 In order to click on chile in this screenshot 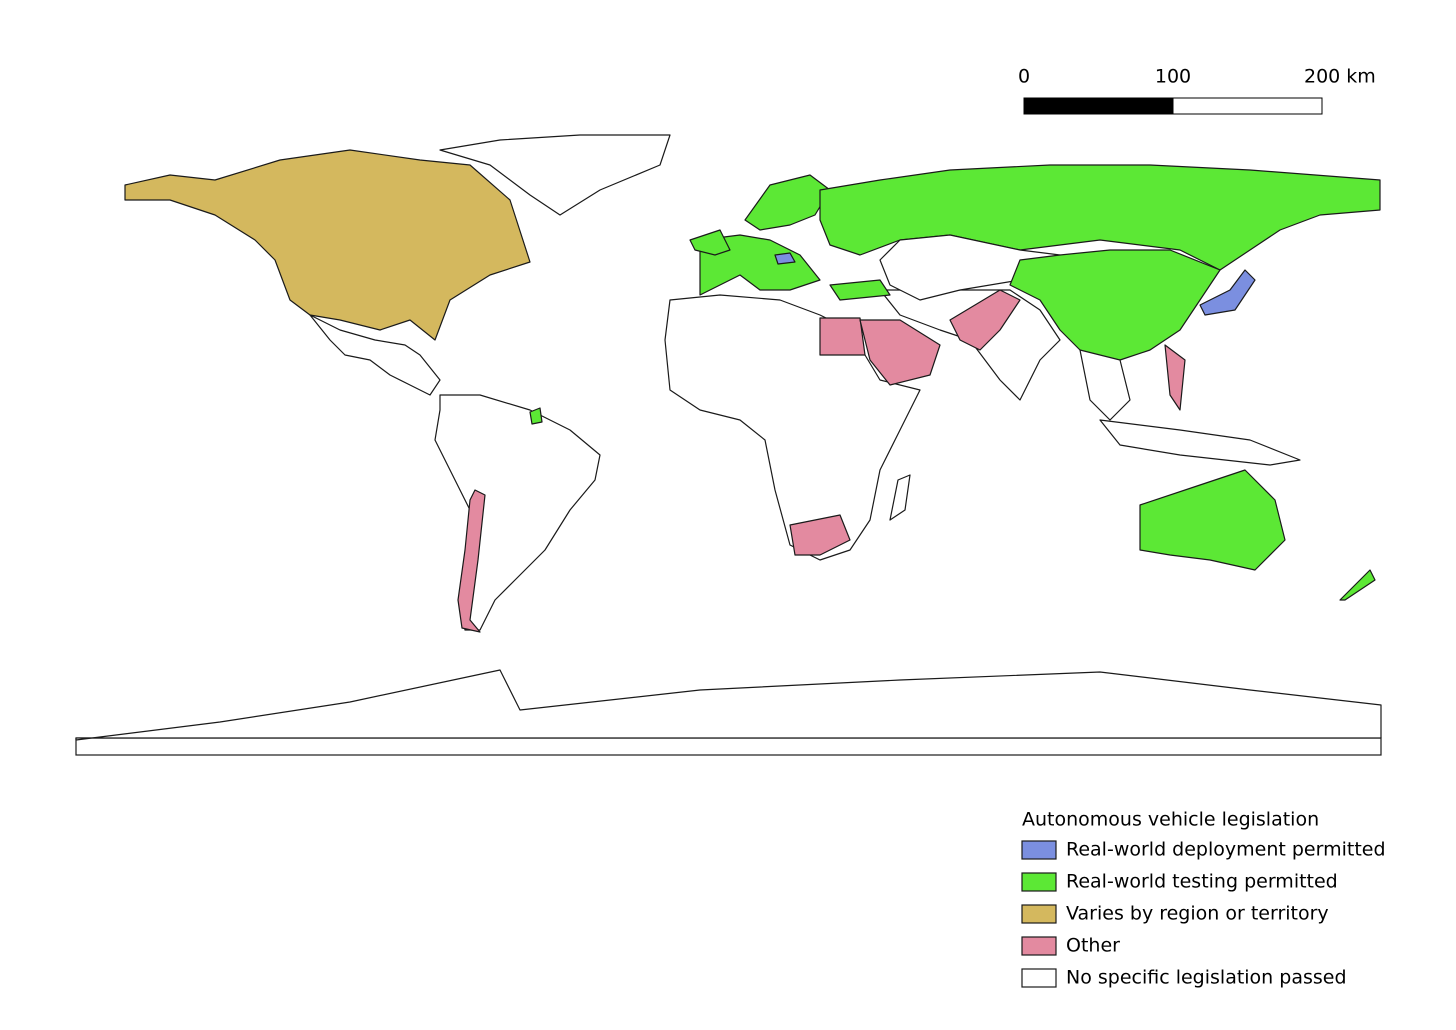, I will do `click(471, 561)`.